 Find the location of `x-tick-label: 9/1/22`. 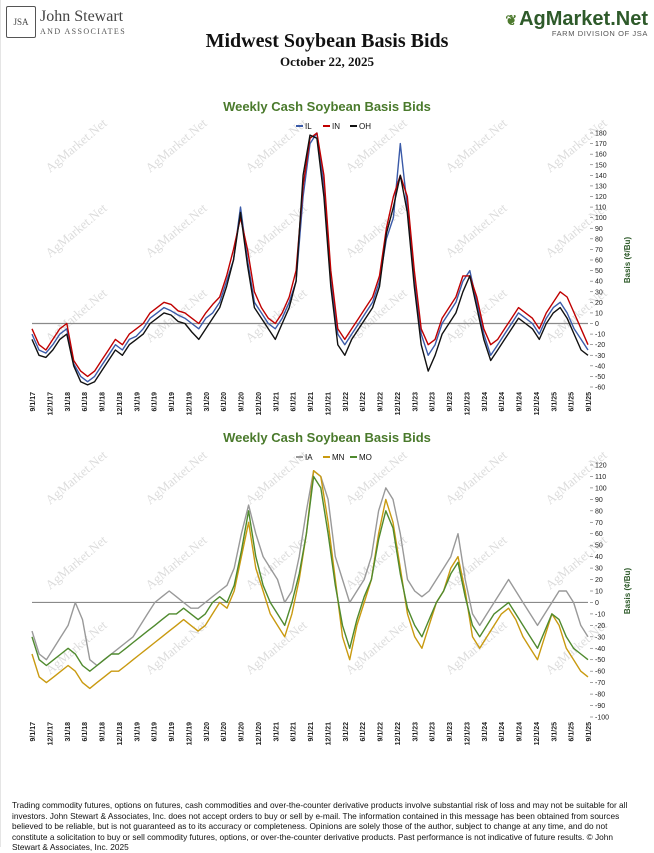

x-tick-label: 9/1/22 is located at coordinates (381, 402).